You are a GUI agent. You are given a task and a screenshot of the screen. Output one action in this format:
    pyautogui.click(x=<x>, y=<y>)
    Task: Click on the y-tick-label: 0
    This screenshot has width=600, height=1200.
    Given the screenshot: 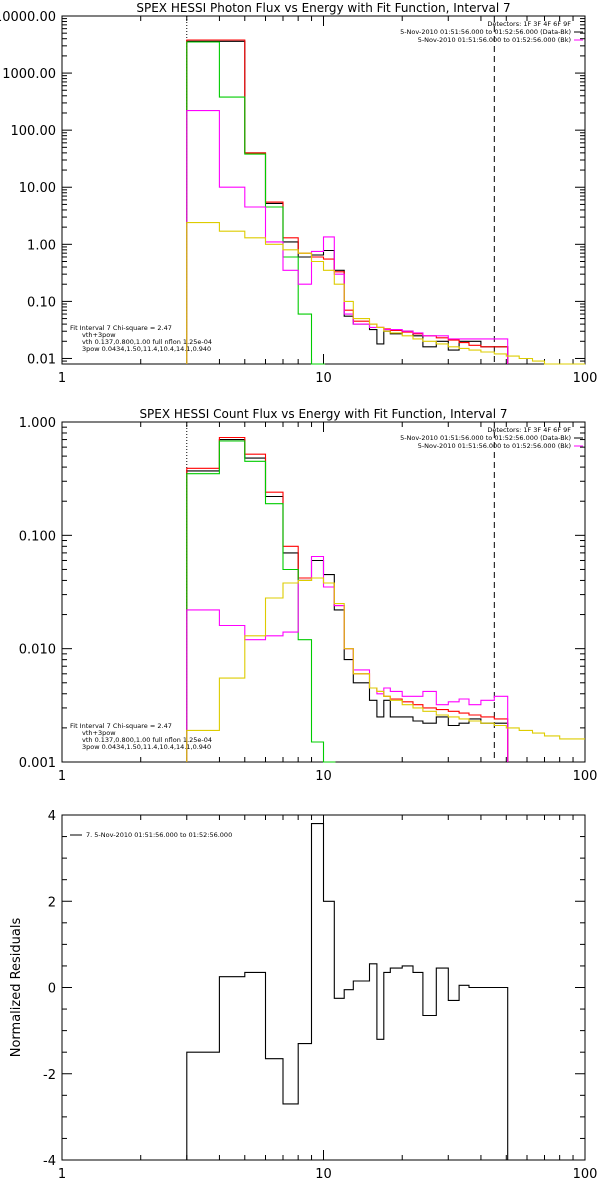 What is the action you would take?
    pyautogui.click(x=52, y=989)
    